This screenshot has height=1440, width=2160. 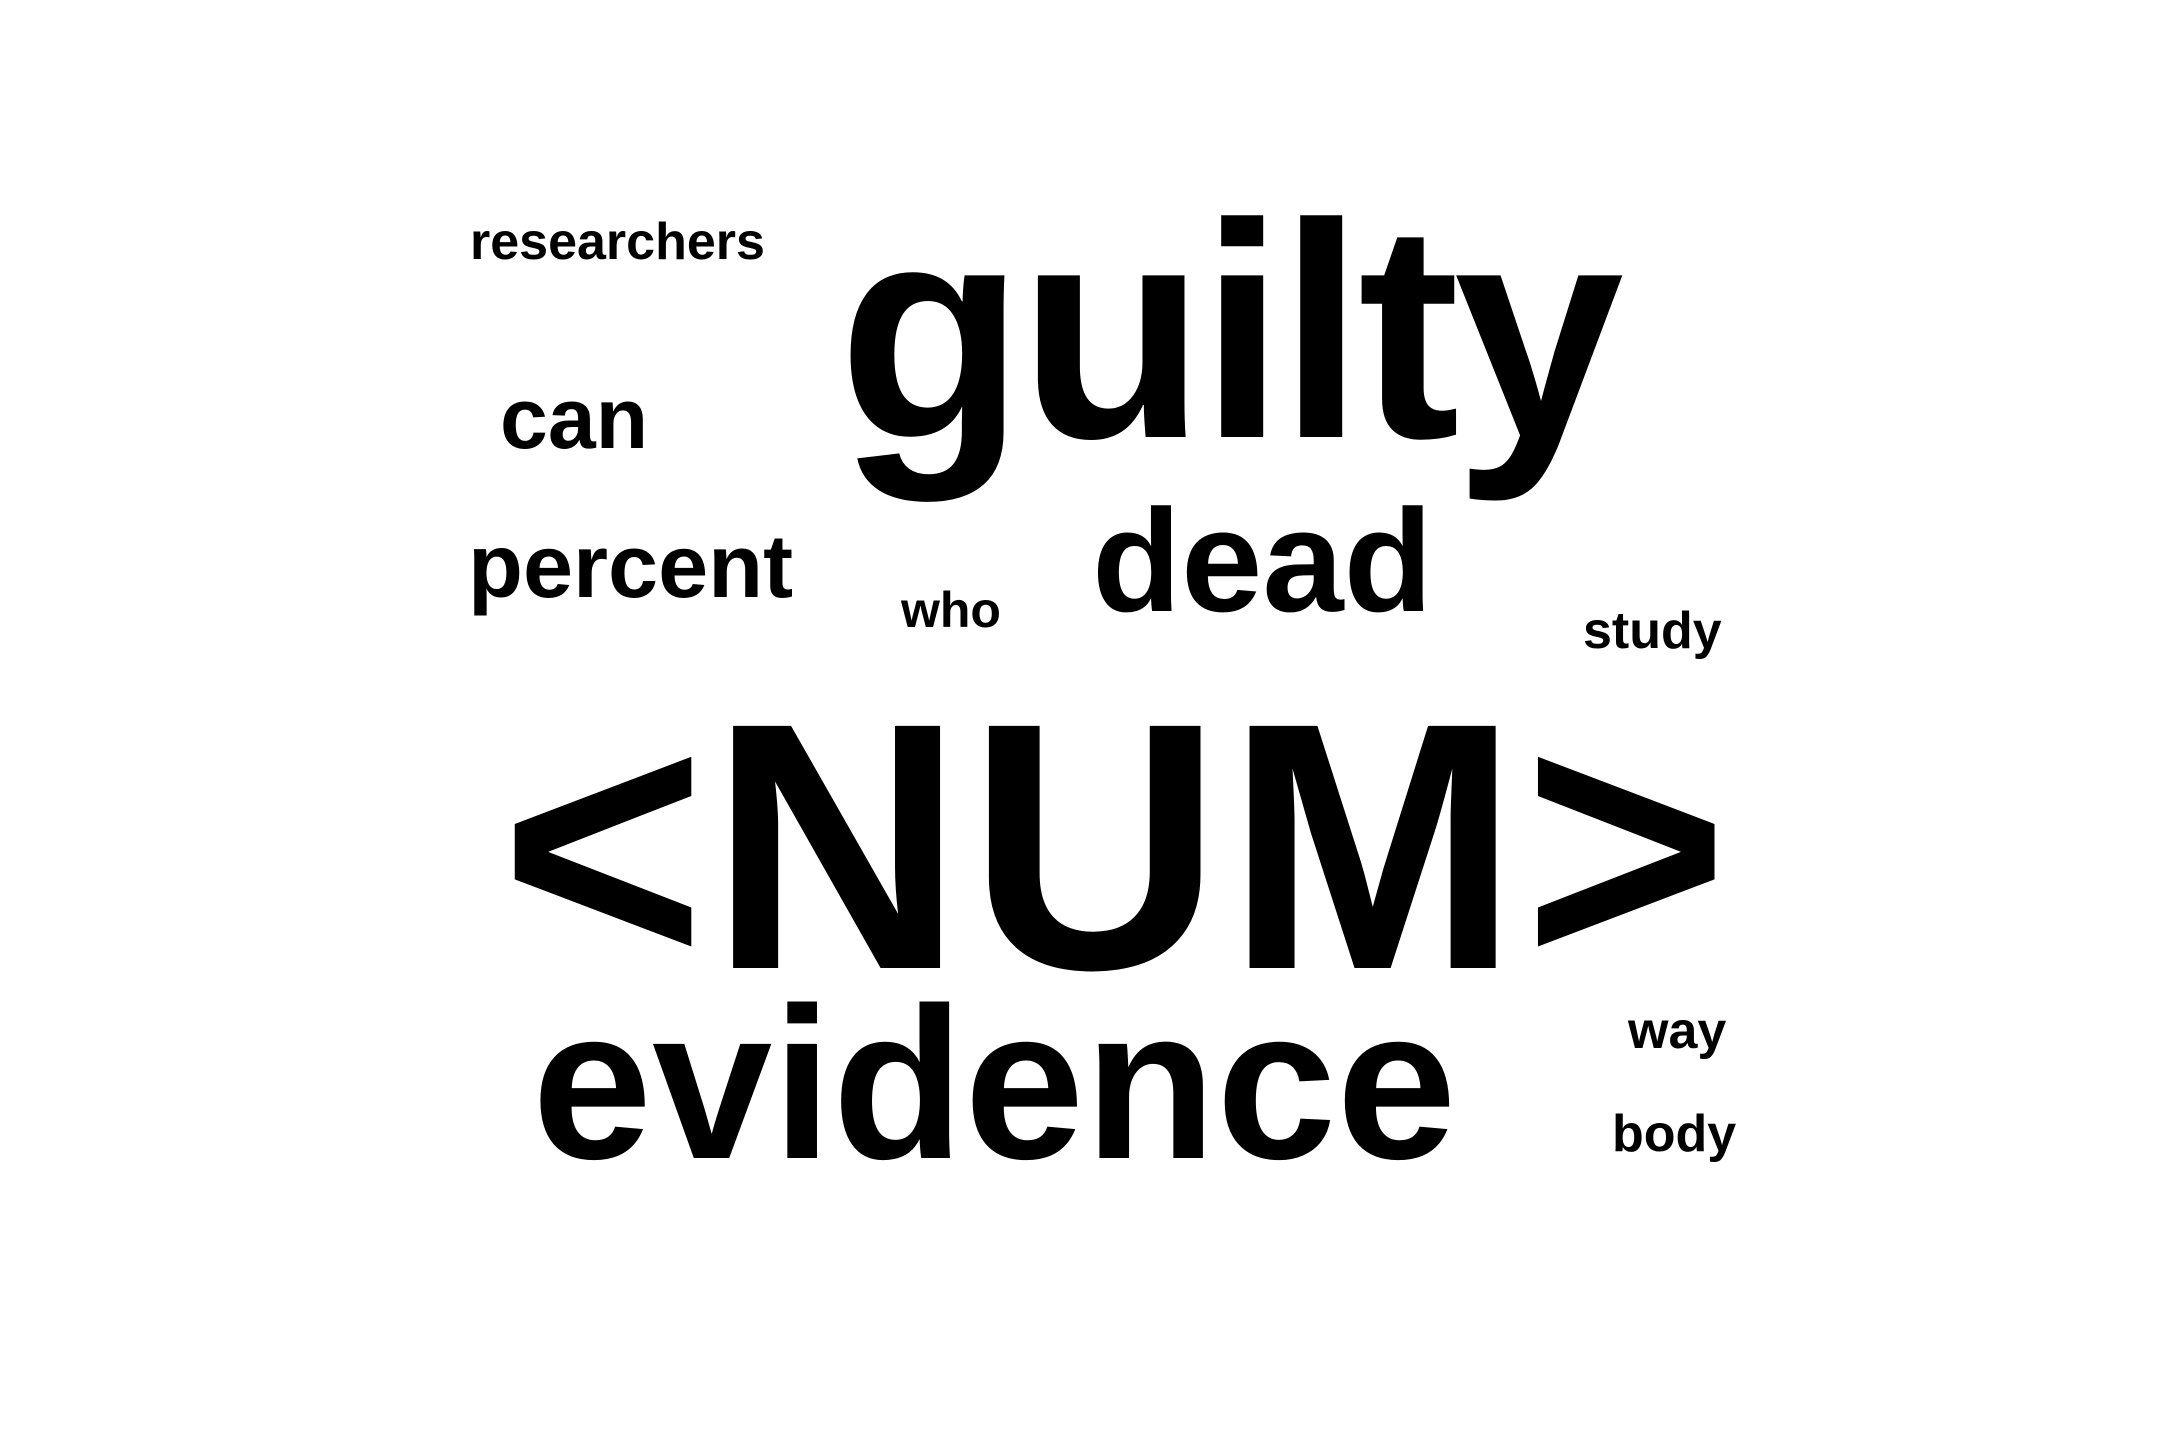 What do you see at coordinates (1674, 1134) in the screenshot?
I see `word-body: body` at bounding box center [1674, 1134].